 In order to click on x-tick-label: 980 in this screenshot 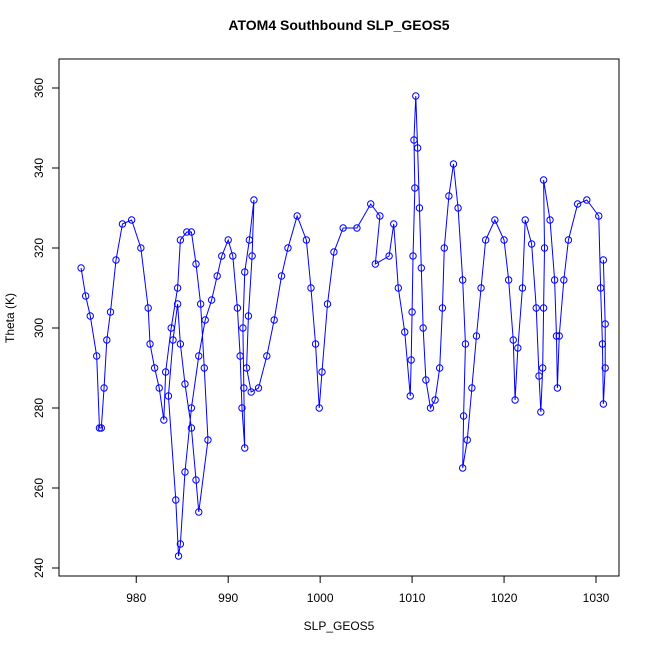, I will do `click(136, 598)`.